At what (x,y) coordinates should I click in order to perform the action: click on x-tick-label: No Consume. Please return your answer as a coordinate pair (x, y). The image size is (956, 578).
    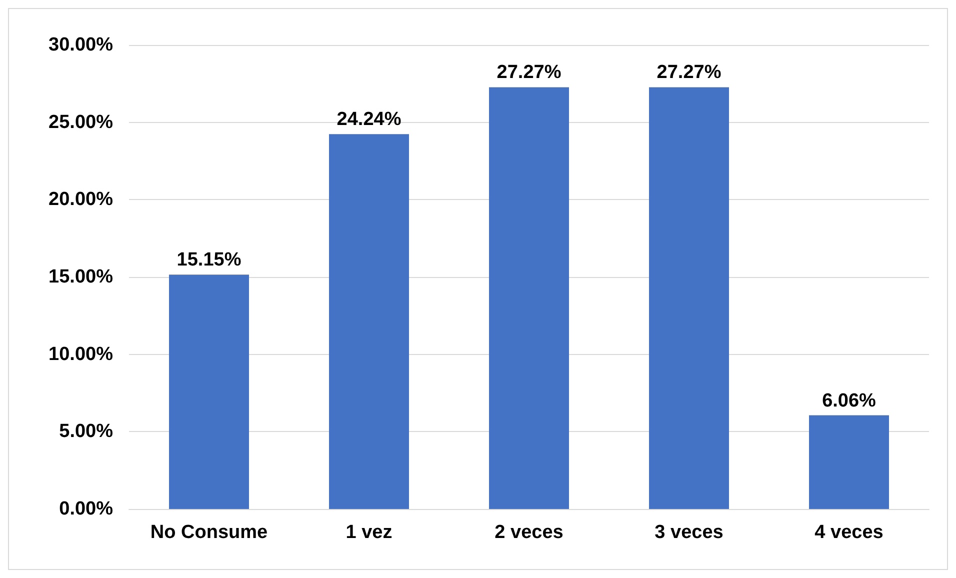
    Looking at the image, I should click on (209, 532).